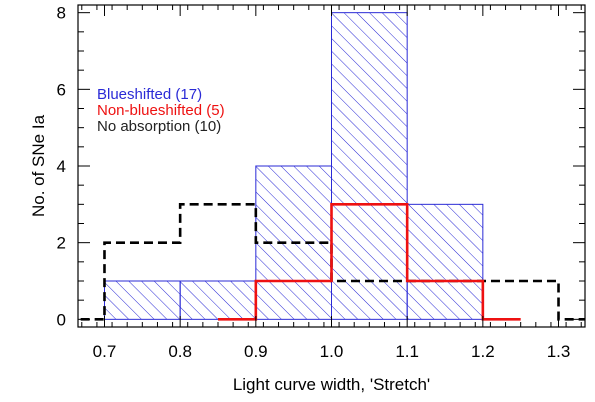  What do you see at coordinates (332, 351) in the screenshot?
I see `x-tick-label: 1.0` at bounding box center [332, 351].